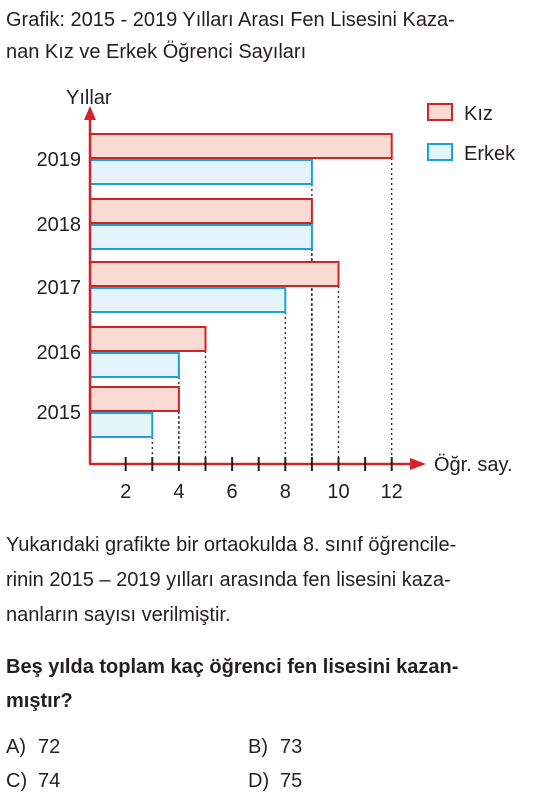 This screenshot has height=798, width=537. What do you see at coordinates (118, 615) in the screenshot?
I see `paragraph-line: nanların sayısı verilmiştir.` at bounding box center [118, 615].